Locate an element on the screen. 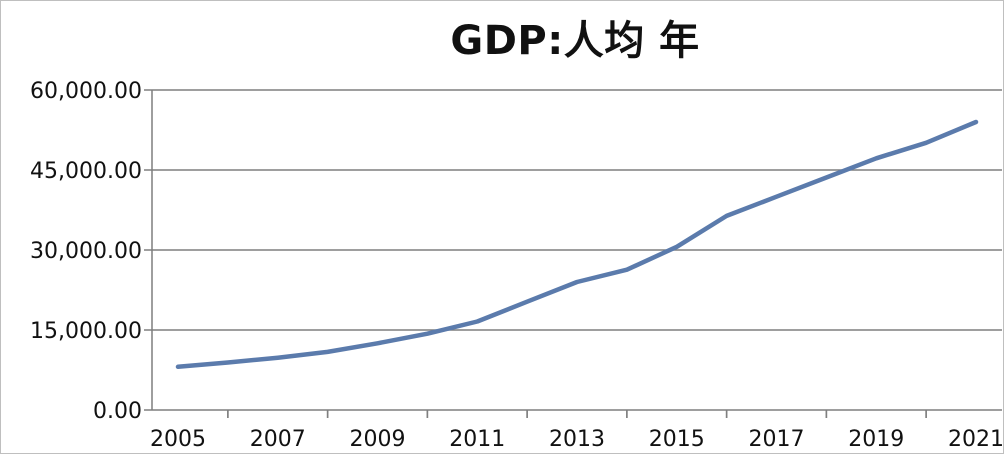 The height and width of the screenshot is (454, 1004). x-tick-label: 2015 is located at coordinates (677, 439).